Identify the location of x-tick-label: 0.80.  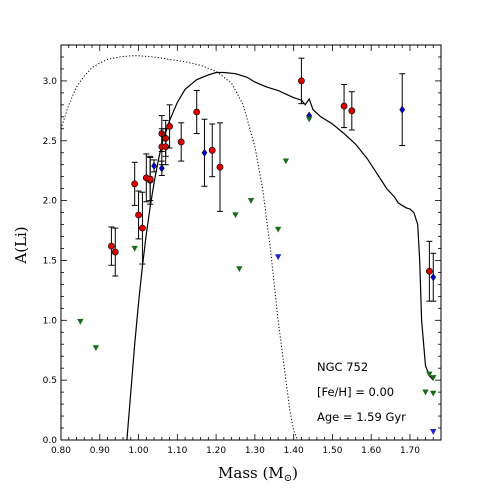
(61, 451).